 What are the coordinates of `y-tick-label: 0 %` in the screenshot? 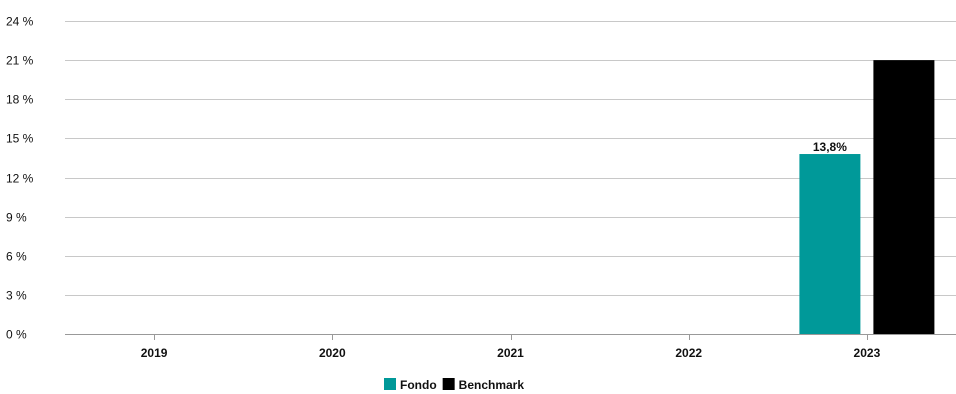 It's located at (16, 335).